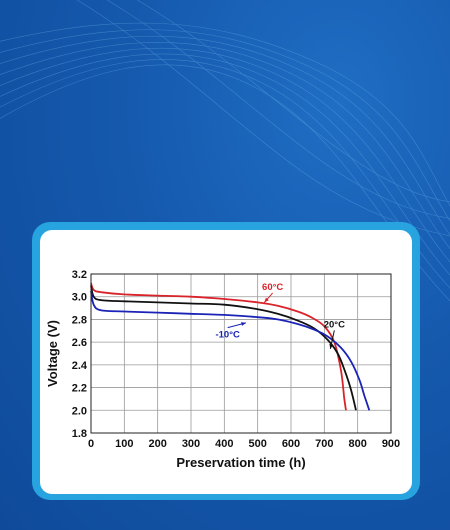 This screenshot has height=530, width=450. What do you see at coordinates (324, 444) in the screenshot?
I see `x-tick-label-7: 700` at bounding box center [324, 444].